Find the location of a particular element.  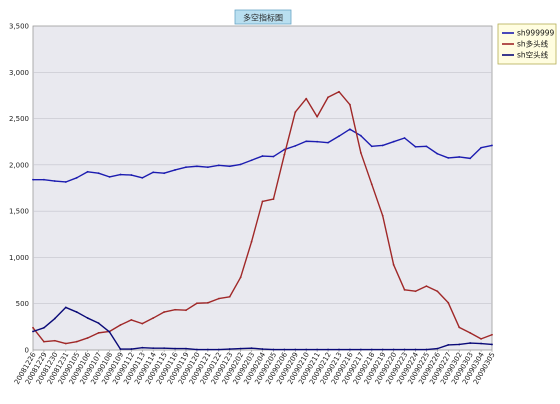

legend-label: sh空头线 is located at coordinates (533, 55).